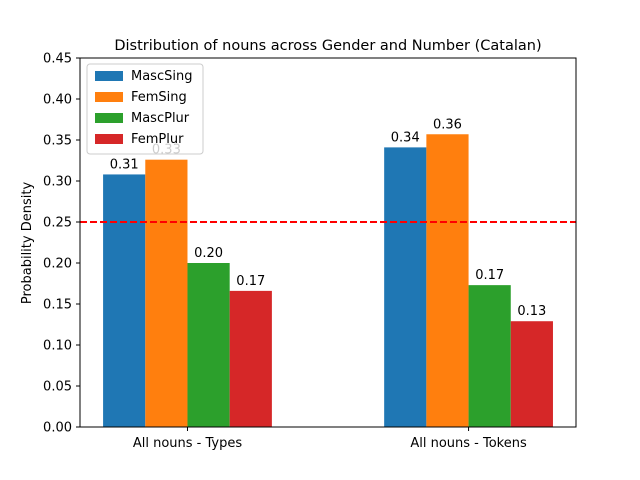  Describe the element at coordinates (405, 137) in the screenshot. I see `bar-value-label: 0.34` at that location.